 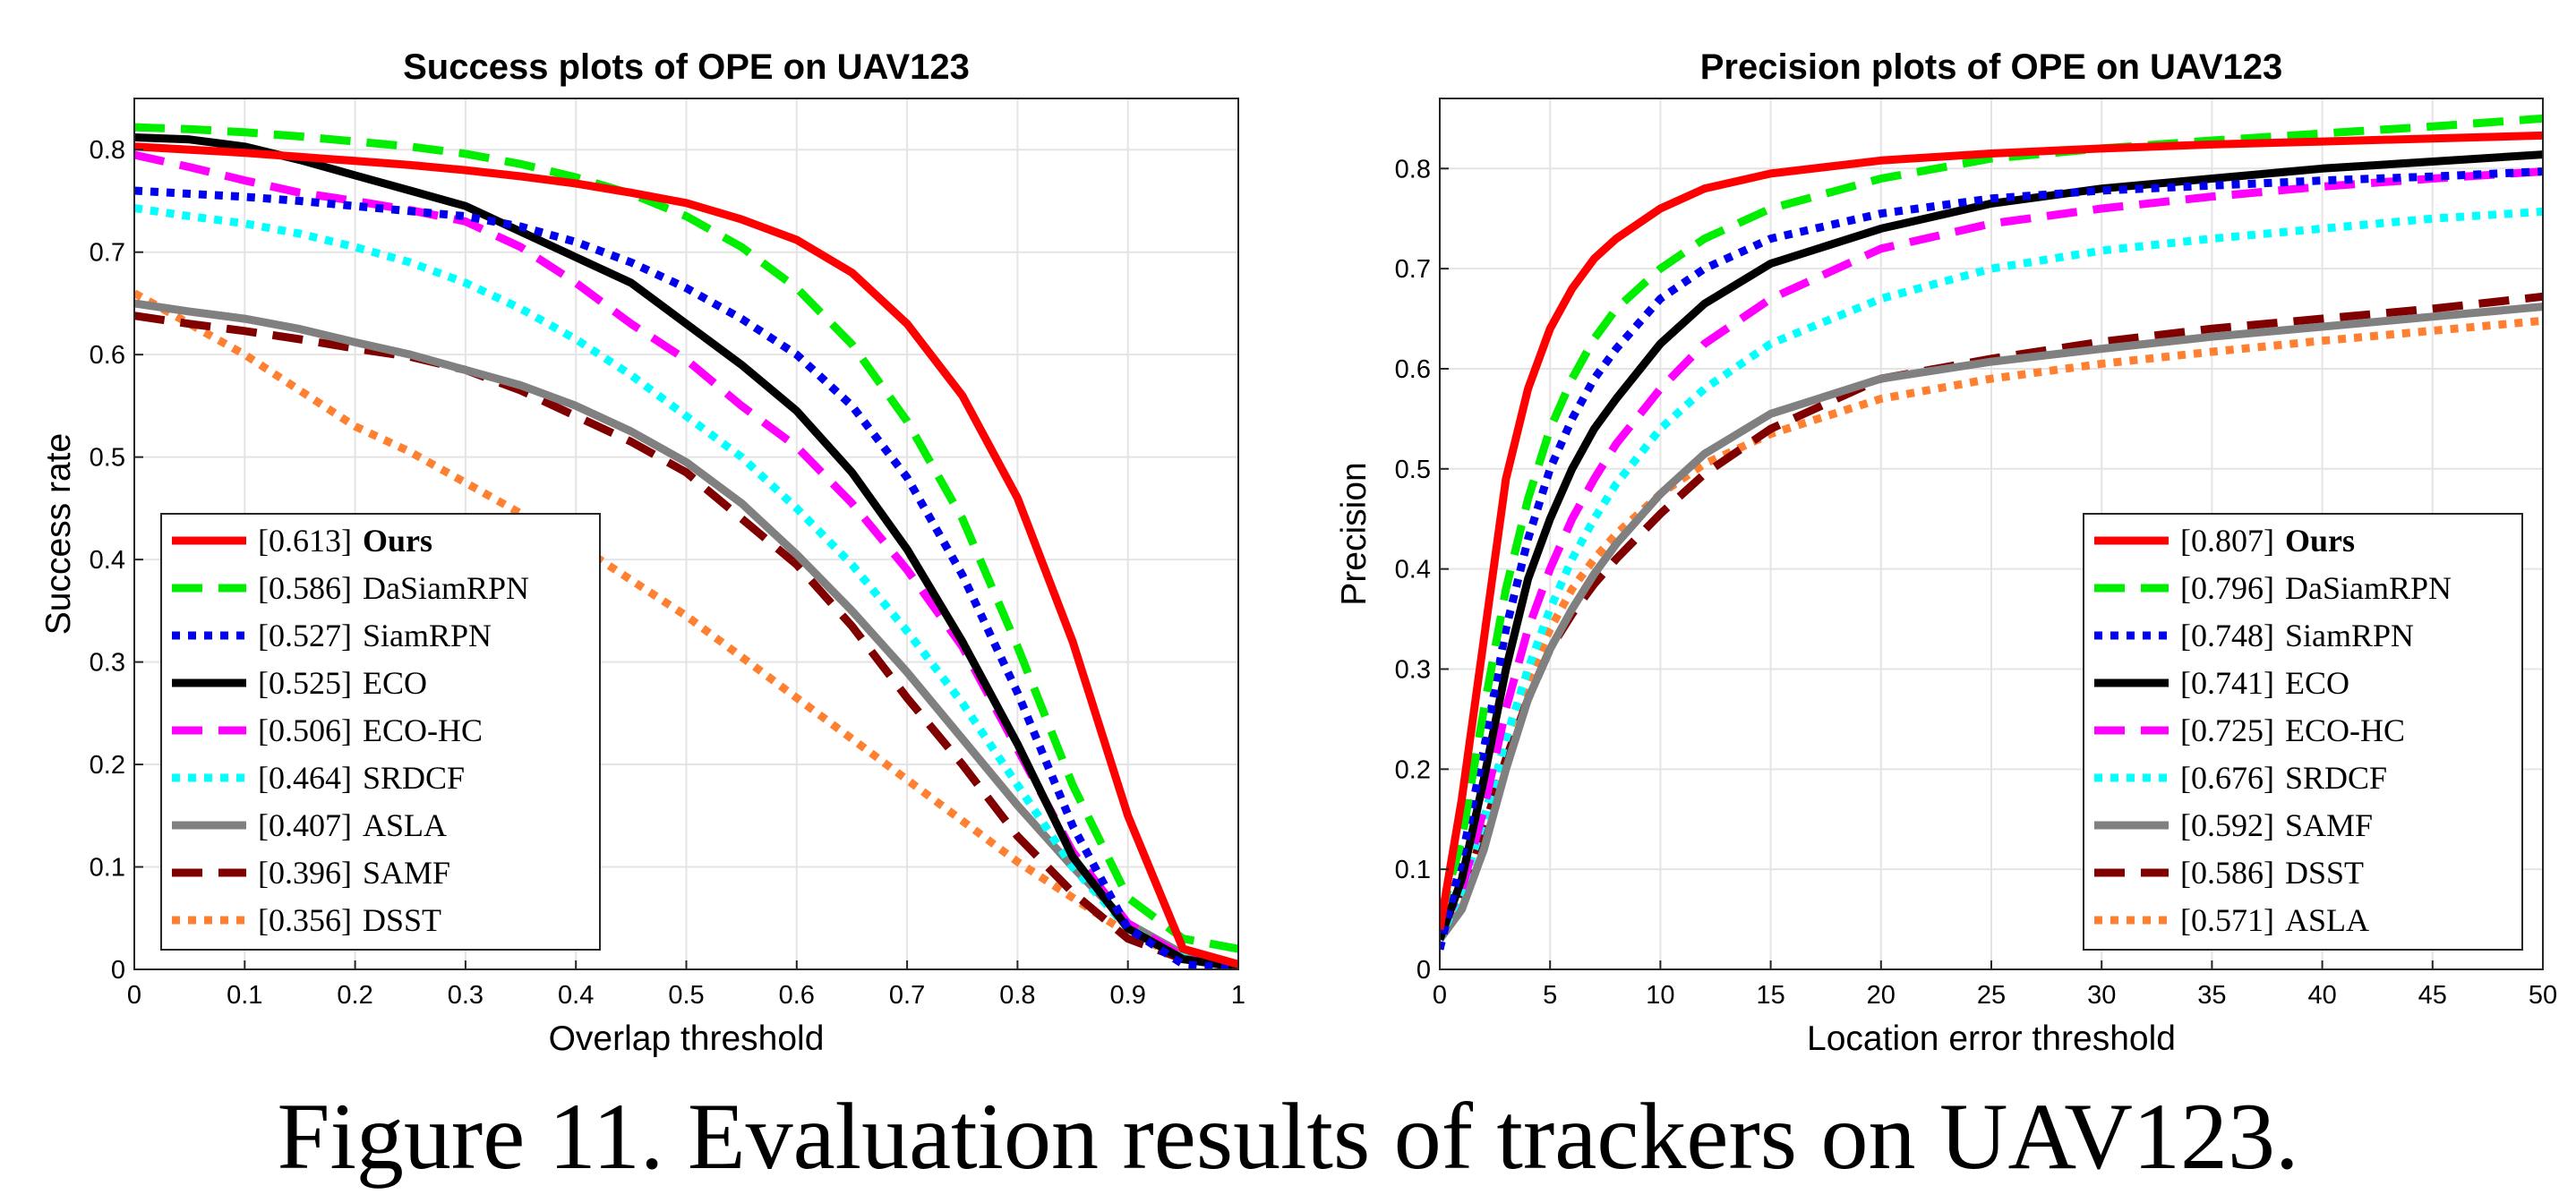 What do you see at coordinates (2329, 825) in the screenshot?
I see `legend-name: SAMF` at bounding box center [2329, 825].